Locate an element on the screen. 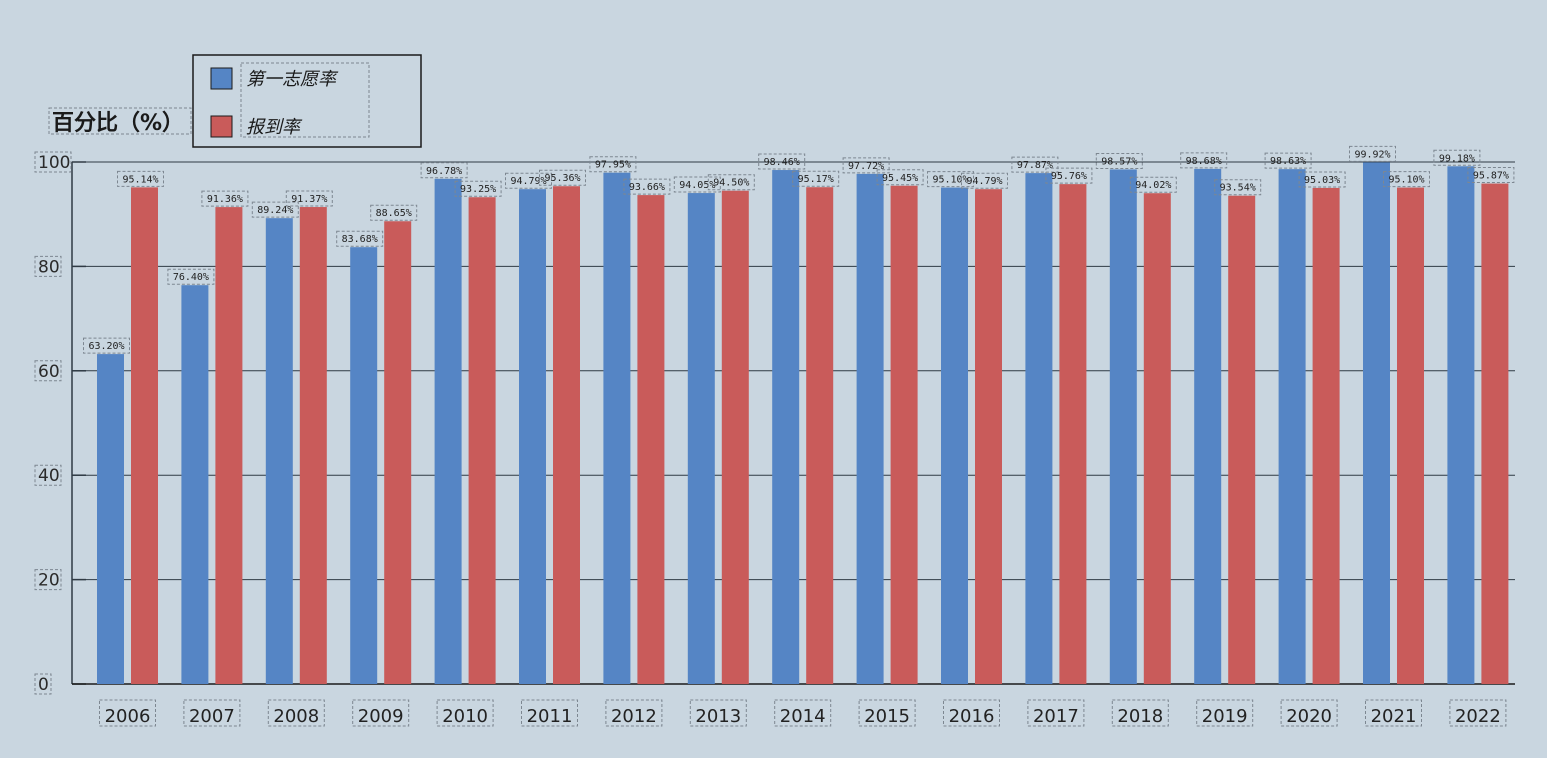 The width and height of the screenshot is (1547, 758). data-label-enrollment-2021: 95.10% is located at coordinates (1406, 180).